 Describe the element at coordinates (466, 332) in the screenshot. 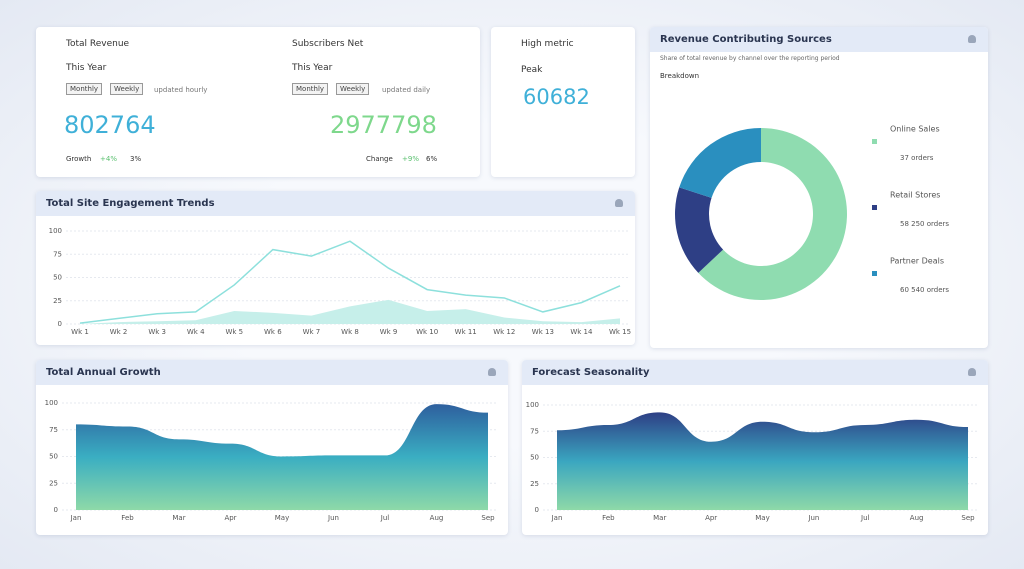

I see `x-tick-label: Wk 11` at that location.